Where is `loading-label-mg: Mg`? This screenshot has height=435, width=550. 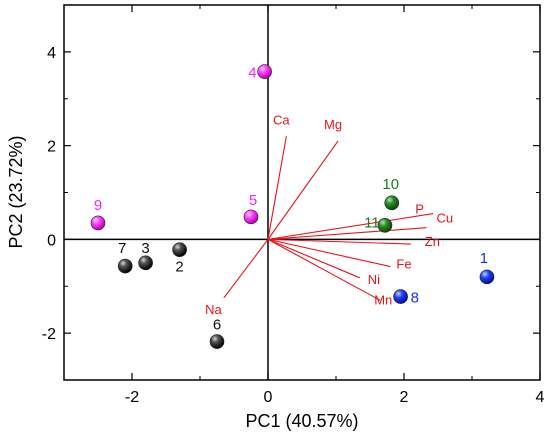 loading-label-mg: Mg is located at coordinates (333, 124).